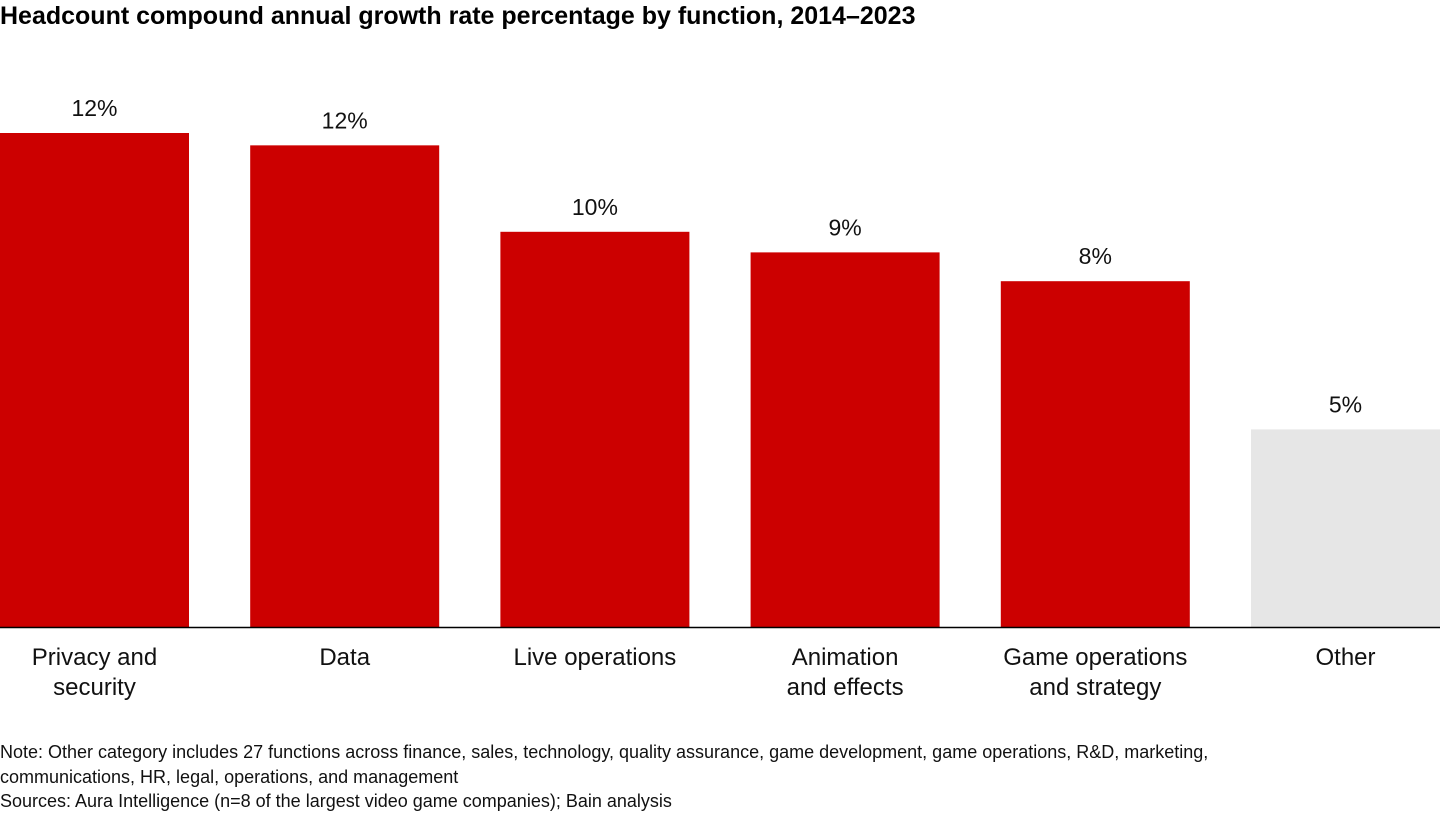  Describe the element at coordinates (1095, 687) in the screenshot. I see `category-label: and strategy` at that location.